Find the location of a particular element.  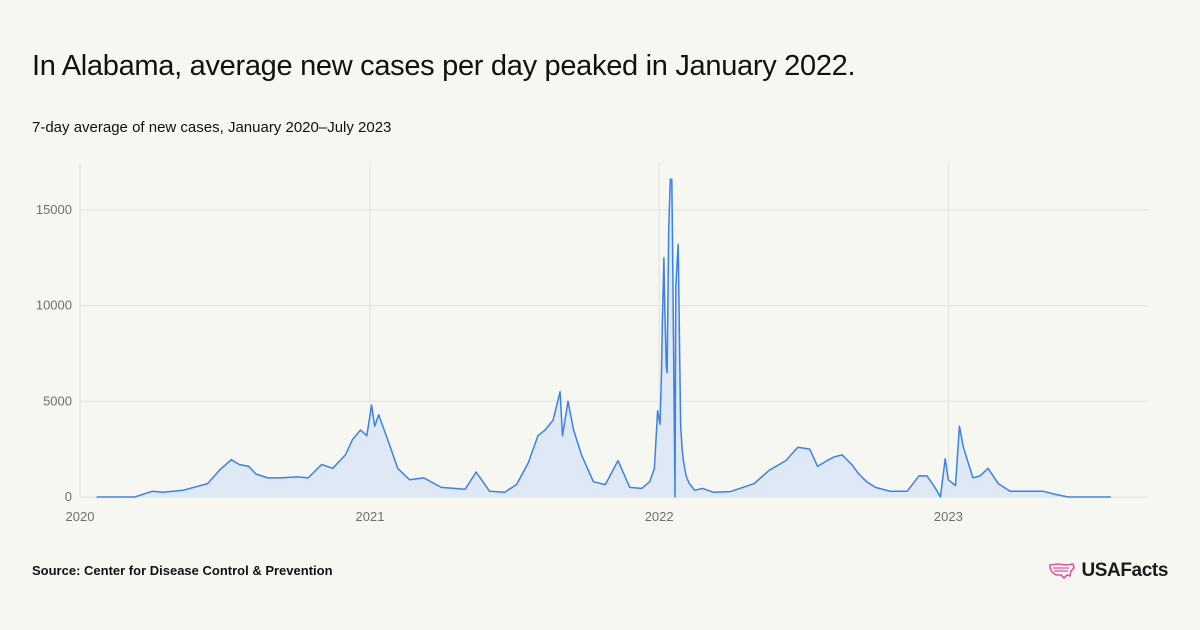

x-tick-label: 2022 is located at coordinates (659, 516).